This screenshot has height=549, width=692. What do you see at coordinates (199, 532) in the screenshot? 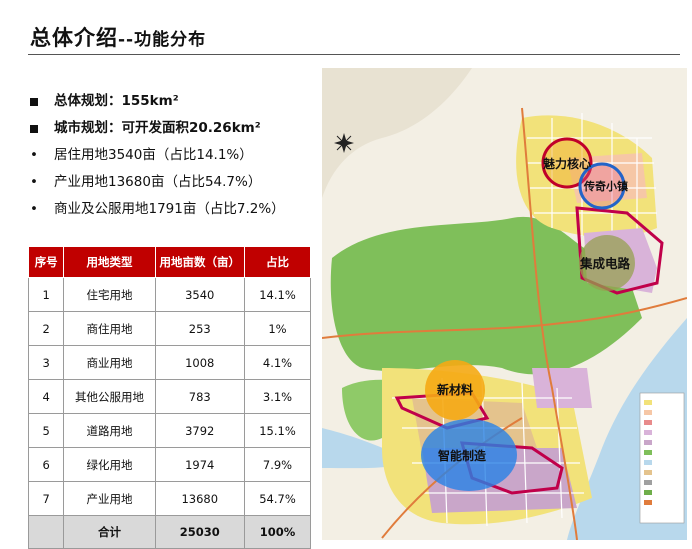
I see `cell-area: 25030` at bounding box center [199, 532].